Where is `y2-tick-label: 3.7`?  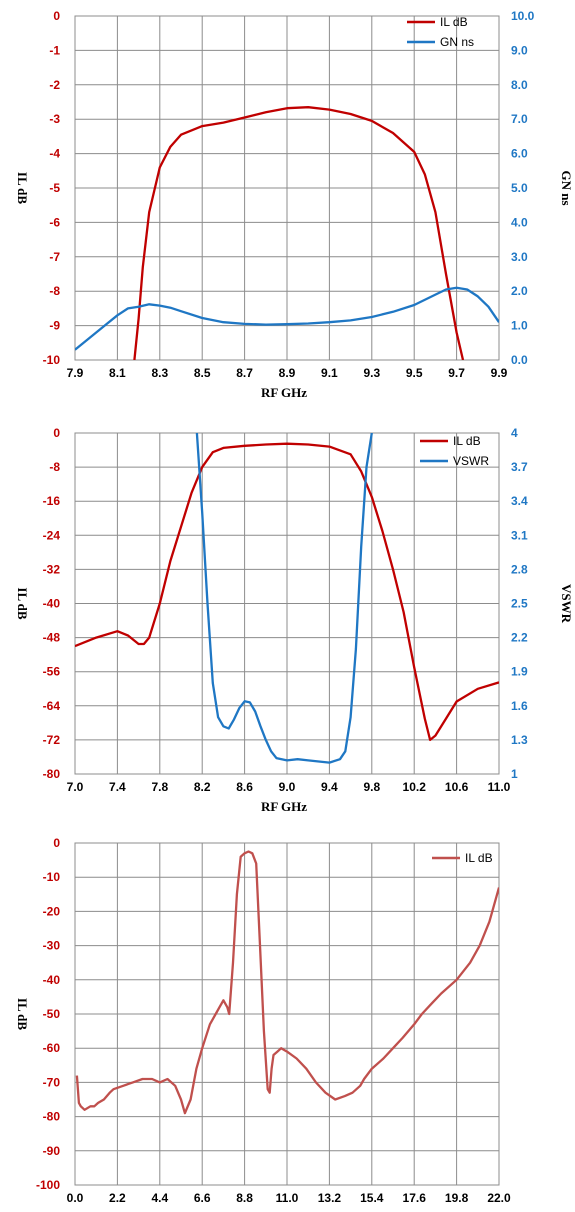 y2-tick-label: 3.7 is located at coordinates (519, 467).